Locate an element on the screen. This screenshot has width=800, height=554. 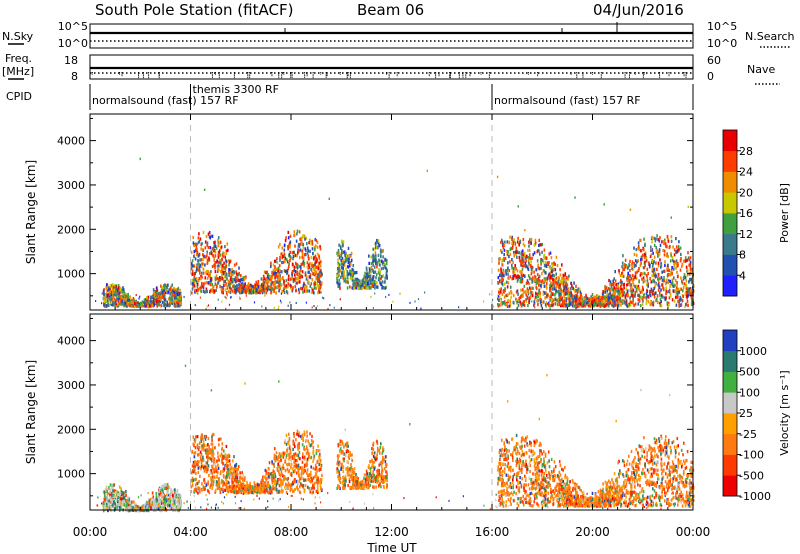
nave-tick-bottom: 0 is located at coordinates (710, 76).